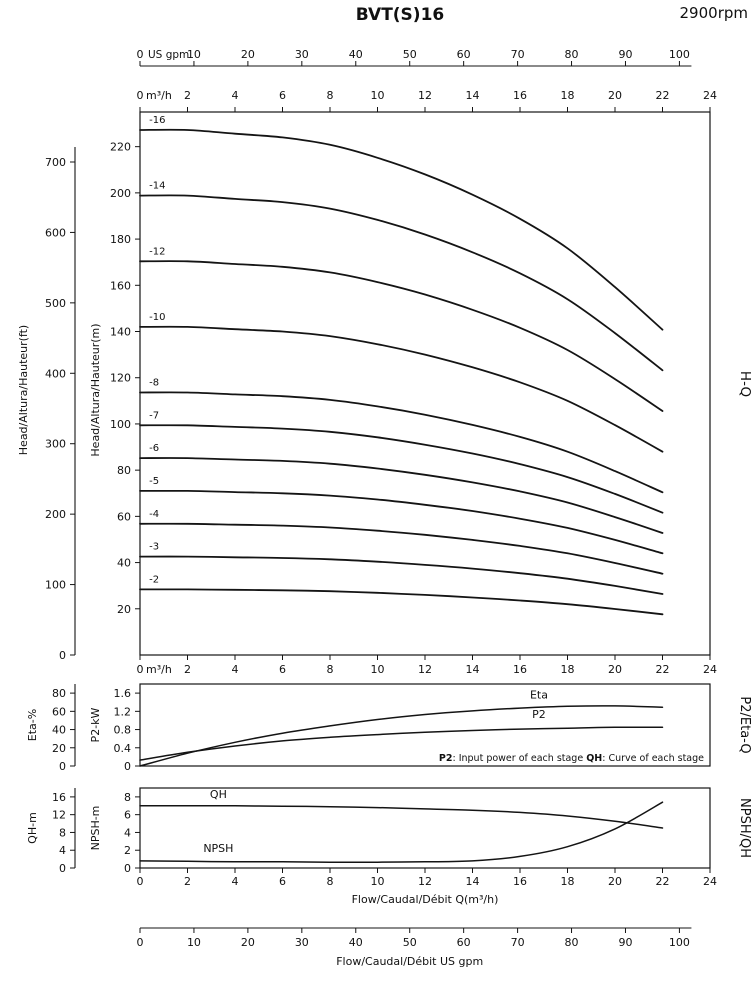 The height and width of the screenshot is (1000, 755). What do you see at coordinates (745, 384) in the screenshot?
I see `main-right-label: H-Q` at bounding box center [745, 384].